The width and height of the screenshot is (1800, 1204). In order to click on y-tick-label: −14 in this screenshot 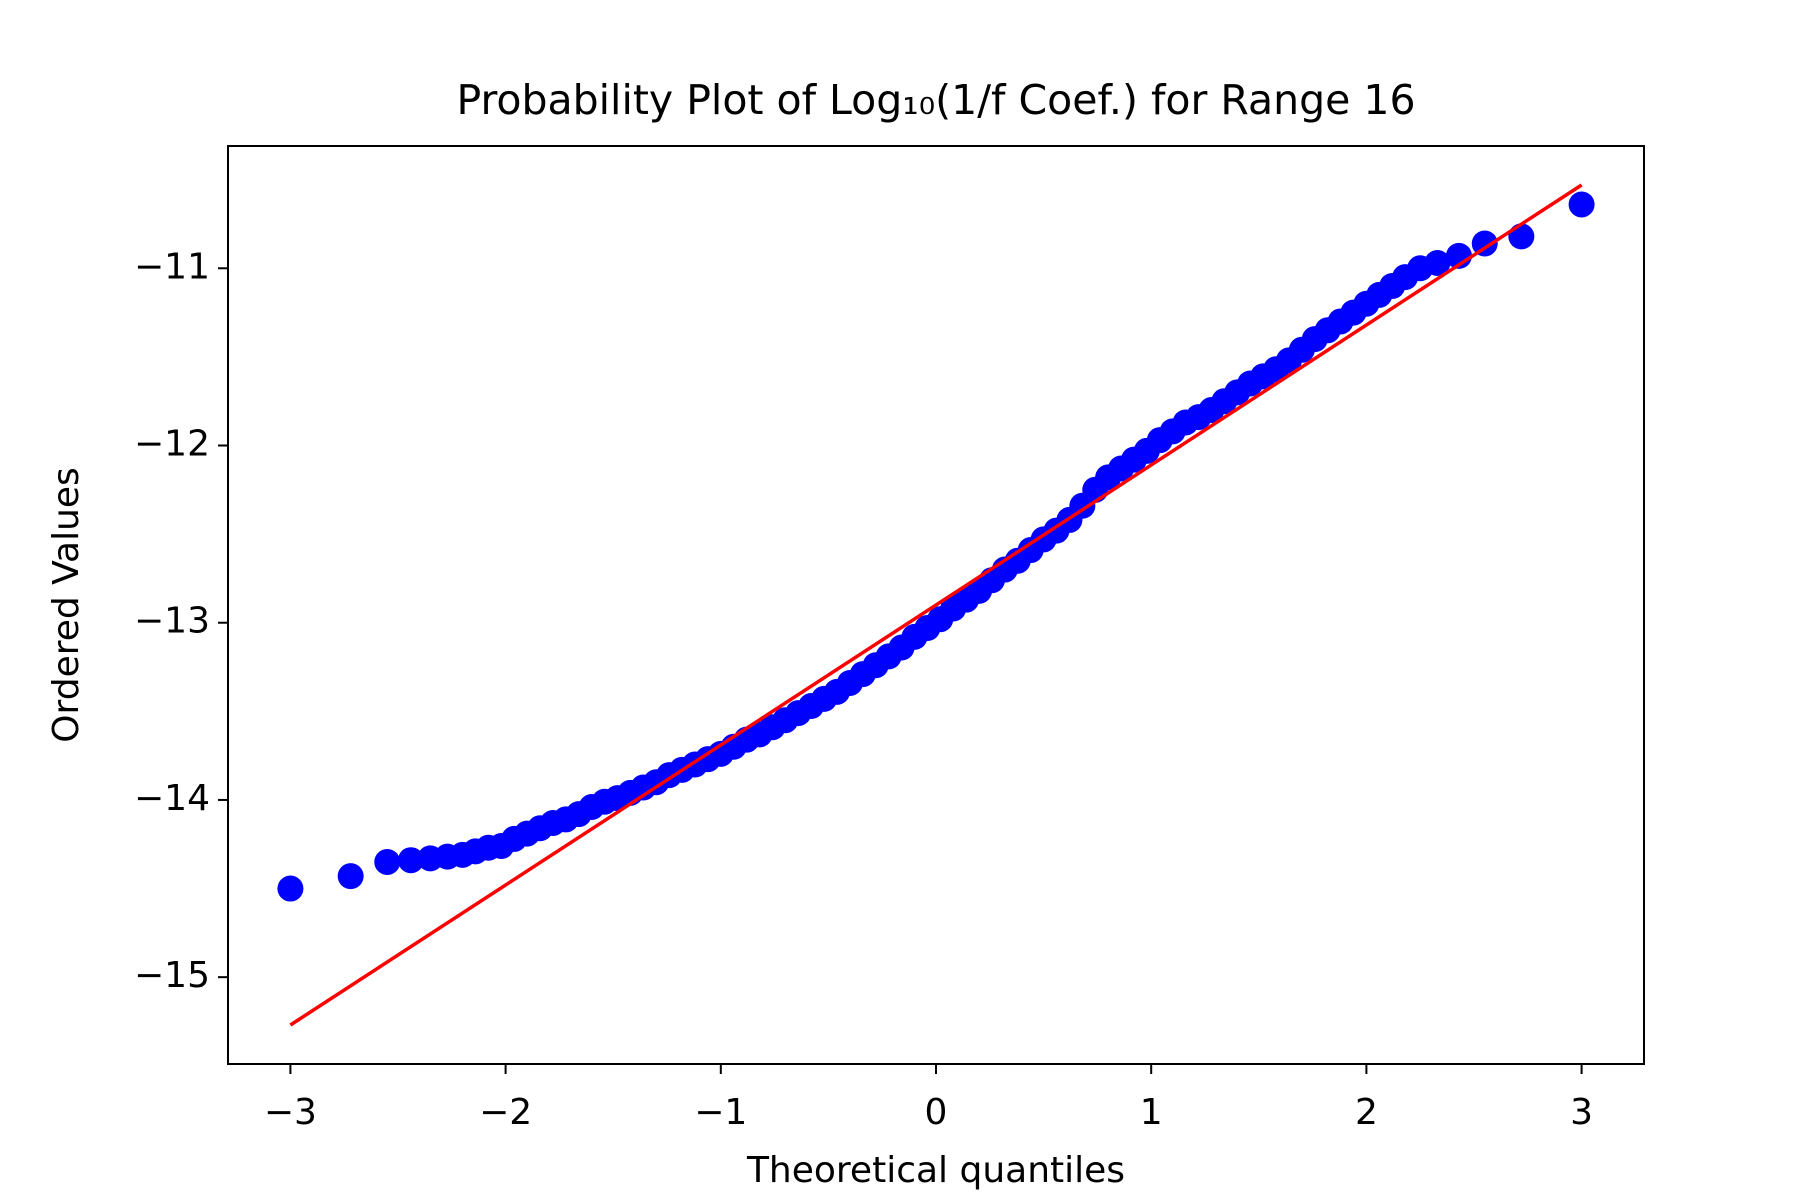, I will do `click(172, 798)`.